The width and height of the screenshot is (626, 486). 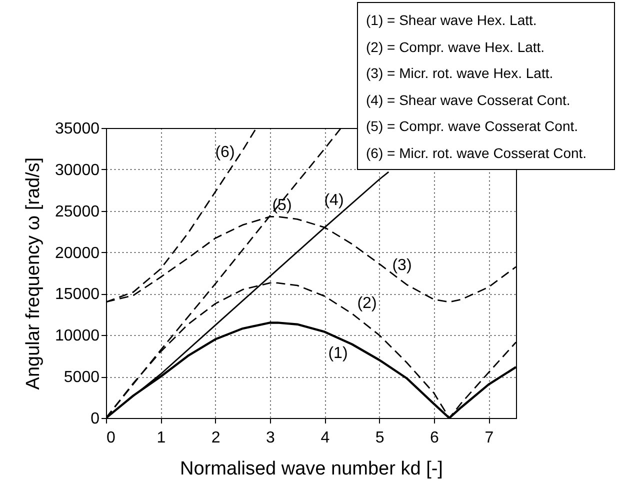 I want to click on y-tick-label: 0, so click(x=95, y=419).